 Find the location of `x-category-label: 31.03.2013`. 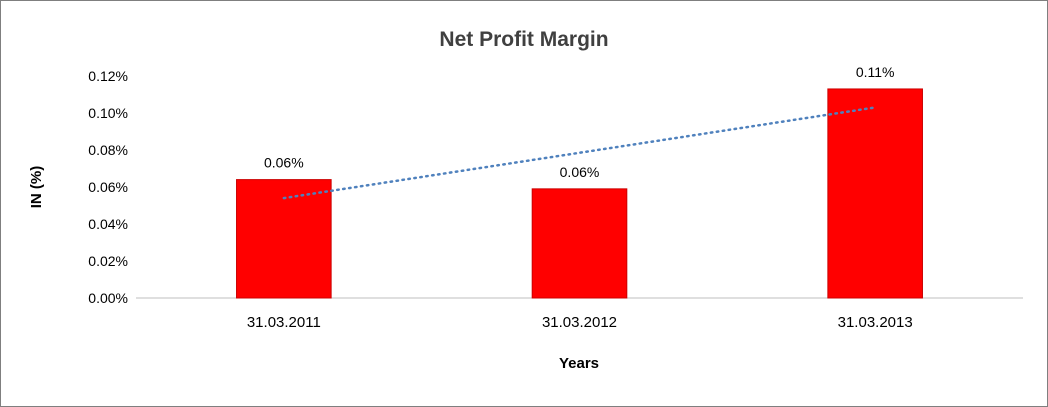

x-category-label: 31.03.2013 is located at coordinates (875, 322).